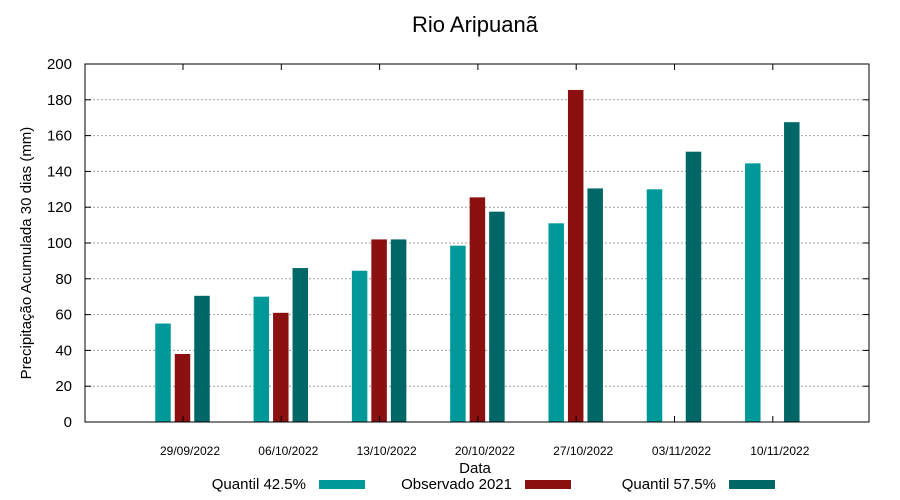 This screenshot has width=900, height=500. What do you see at coordinates (681, 451) in the screenshot?
I see `x-tick-label: 03/11/2022` at bounding box center [681, 451].